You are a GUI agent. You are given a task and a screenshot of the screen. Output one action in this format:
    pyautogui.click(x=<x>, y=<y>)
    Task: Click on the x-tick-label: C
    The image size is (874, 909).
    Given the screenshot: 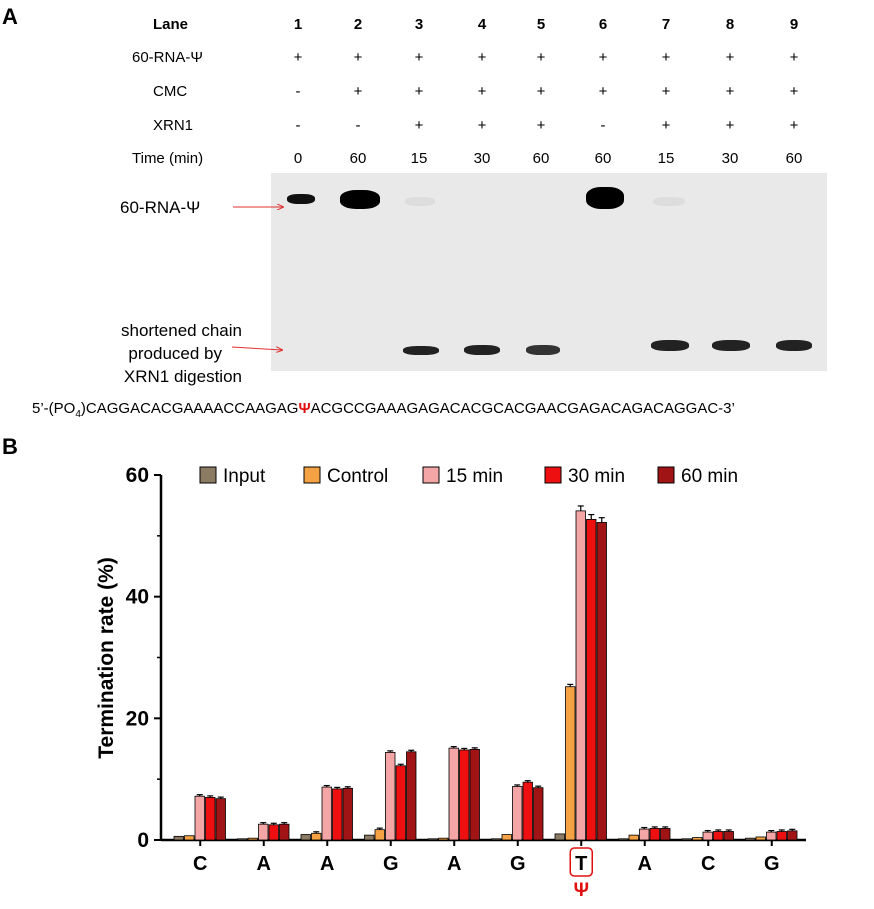 What is the action you would take?
    pyautogui.click(x=708, y=864)
    